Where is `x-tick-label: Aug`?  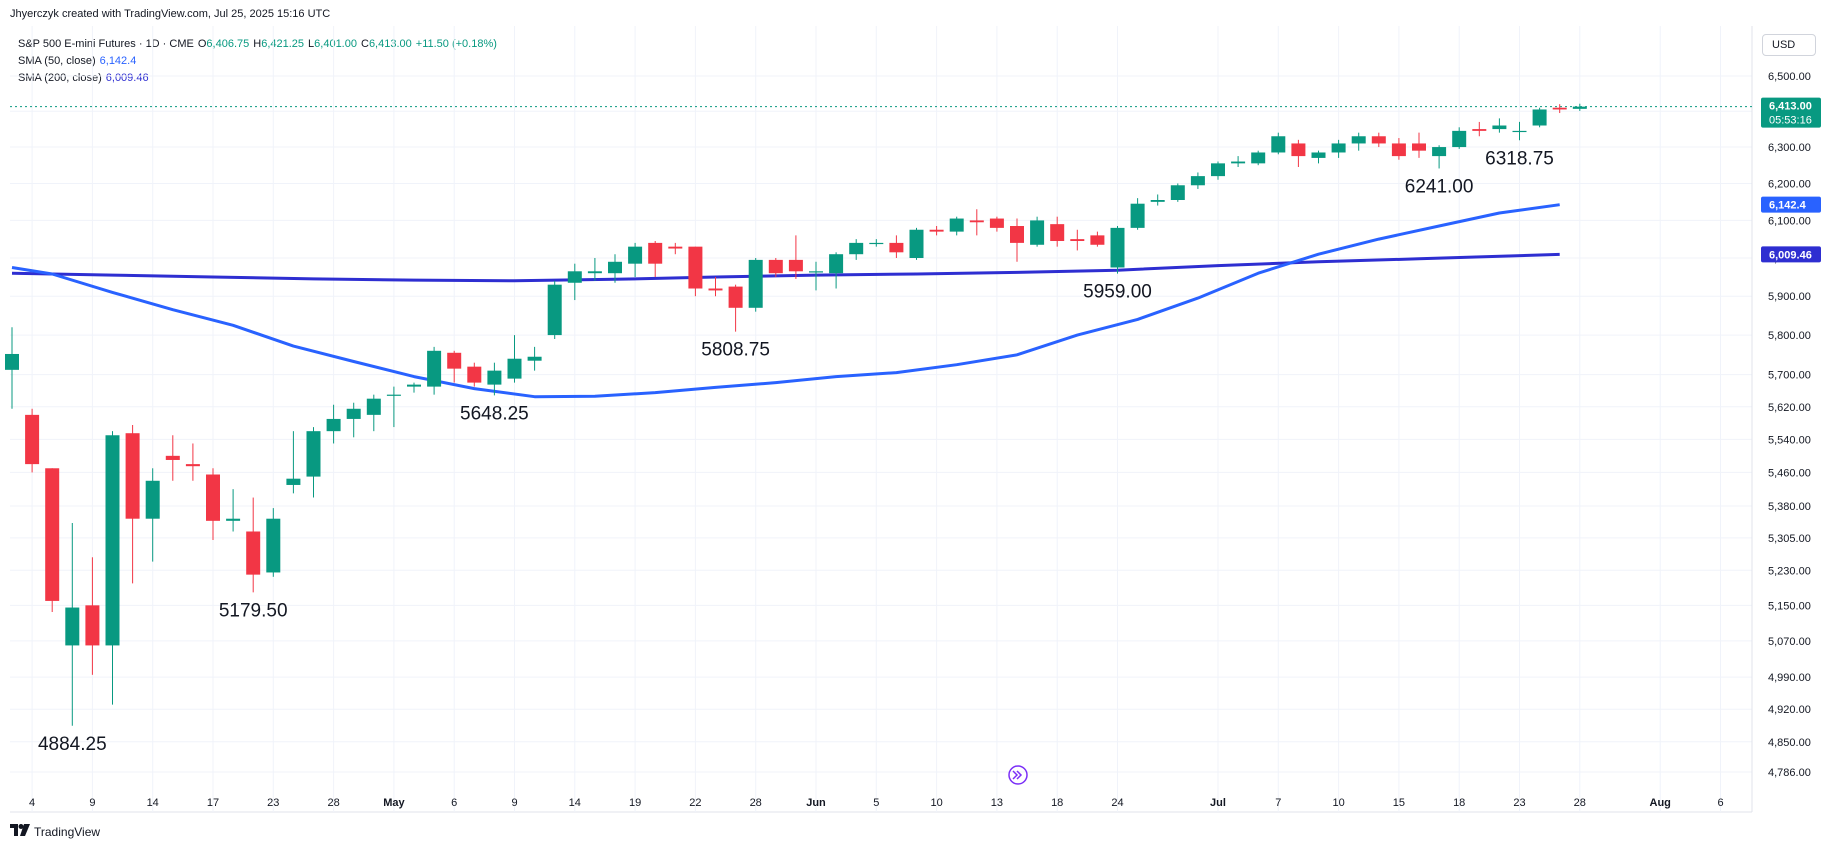 x-tick-label: Aug is located at coordinates (1660, 803).